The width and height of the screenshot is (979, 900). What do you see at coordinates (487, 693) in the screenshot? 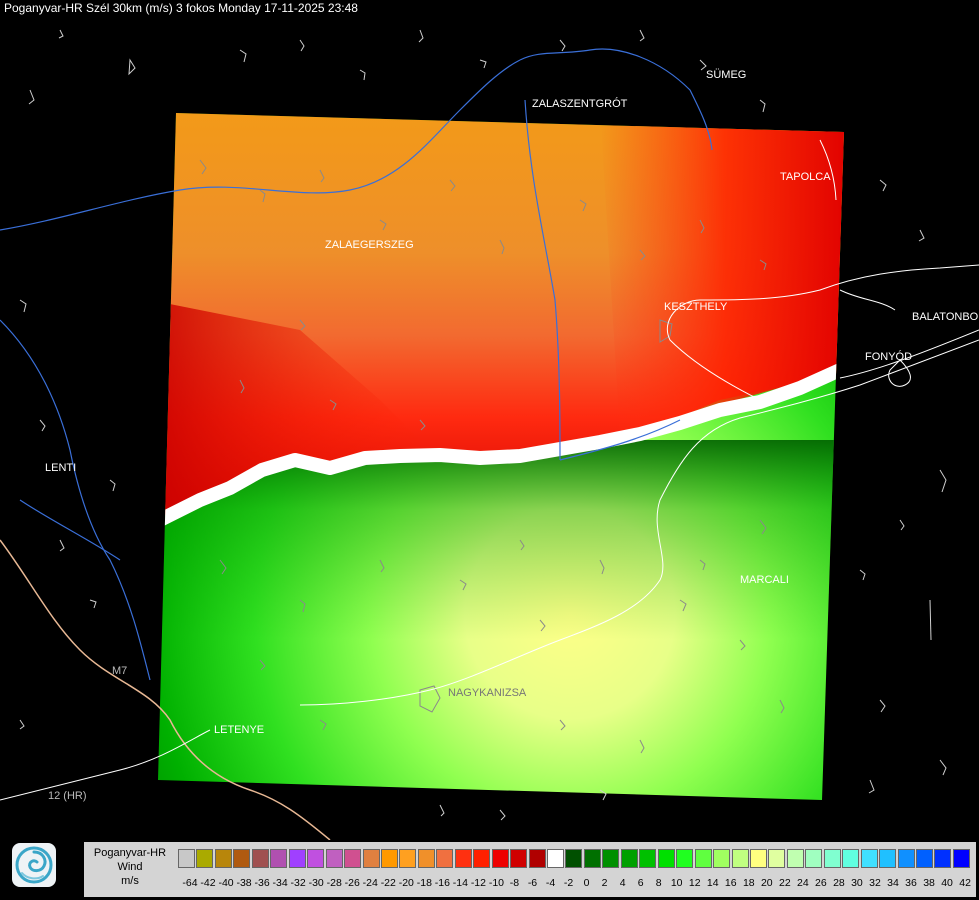
I see `city-nagykanizsa: NAGYKANIZSA` at bounding box center [487, 693].